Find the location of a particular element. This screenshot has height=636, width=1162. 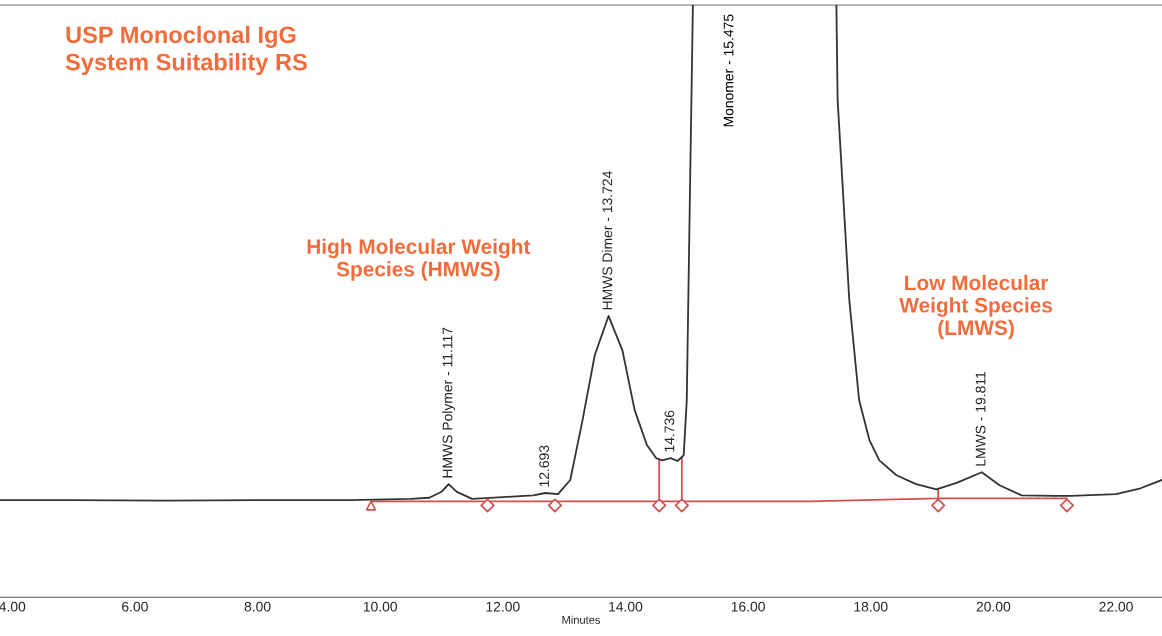

text: USP Monoclonal IgG System Suitability RS is located at coordinates (186, 50).